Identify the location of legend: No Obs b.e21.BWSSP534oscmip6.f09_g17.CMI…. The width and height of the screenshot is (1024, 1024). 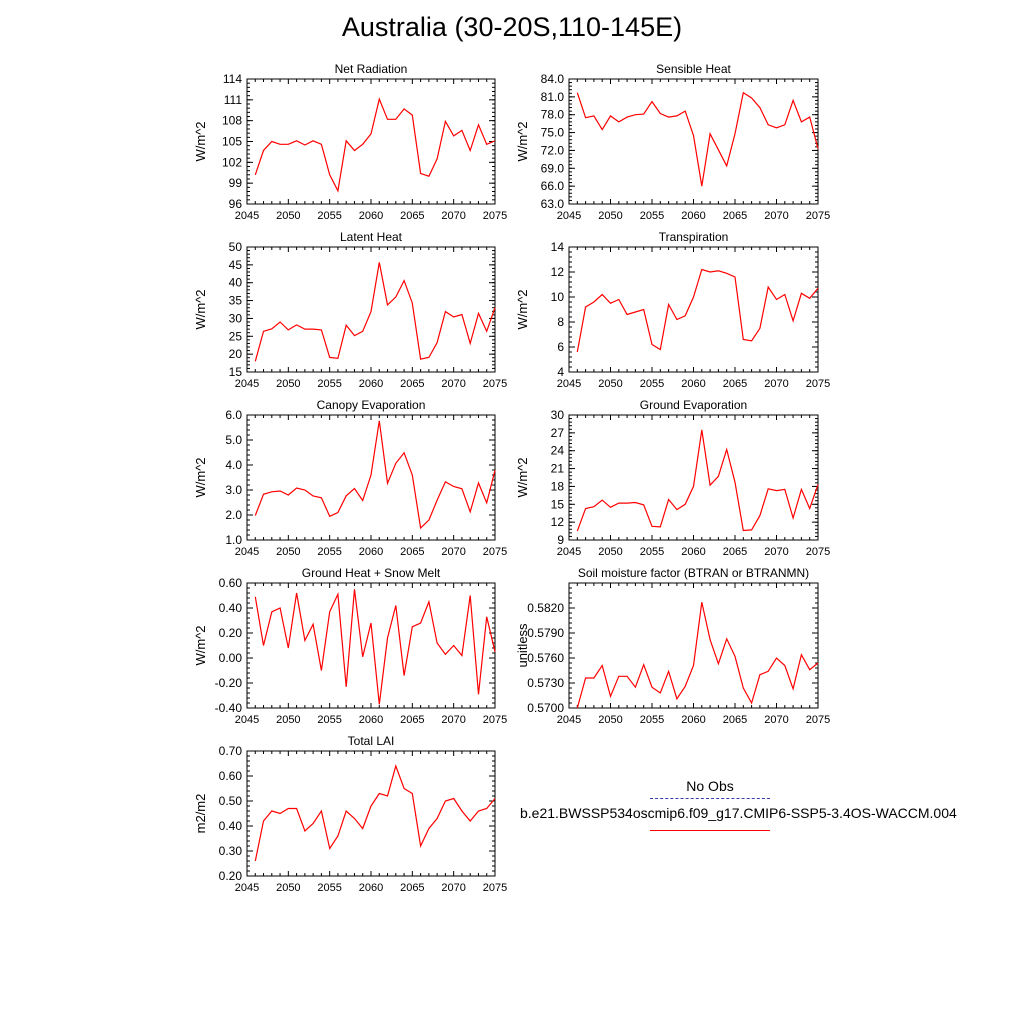
(738, 804).